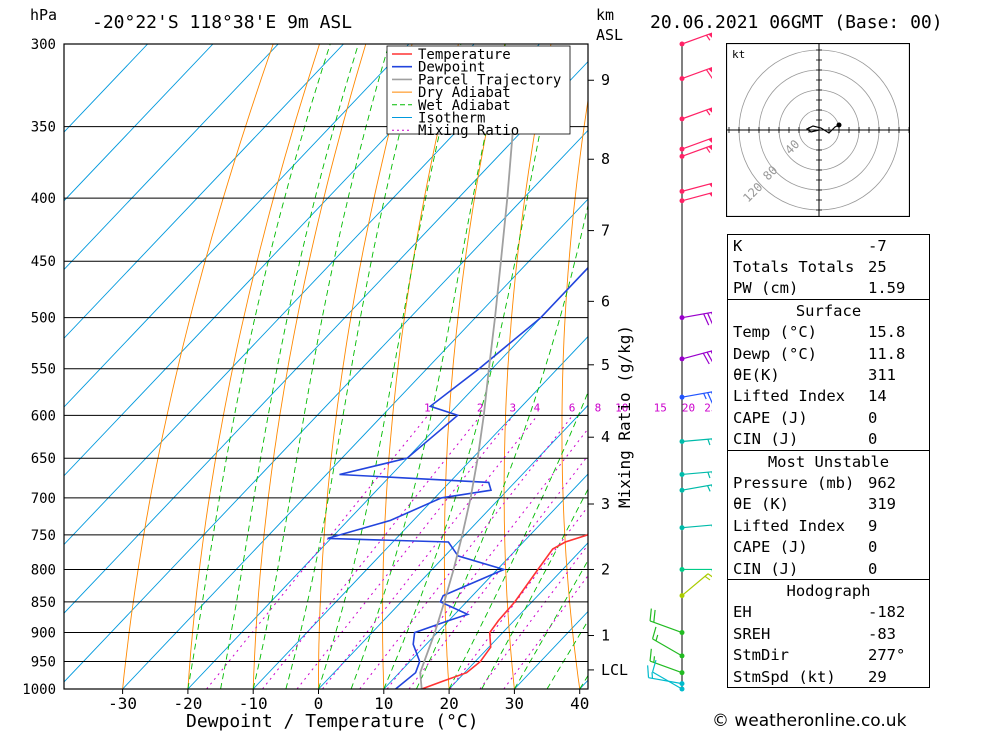  I want to click on mixing-ratio-tick-label: 20, so click(688, 407).